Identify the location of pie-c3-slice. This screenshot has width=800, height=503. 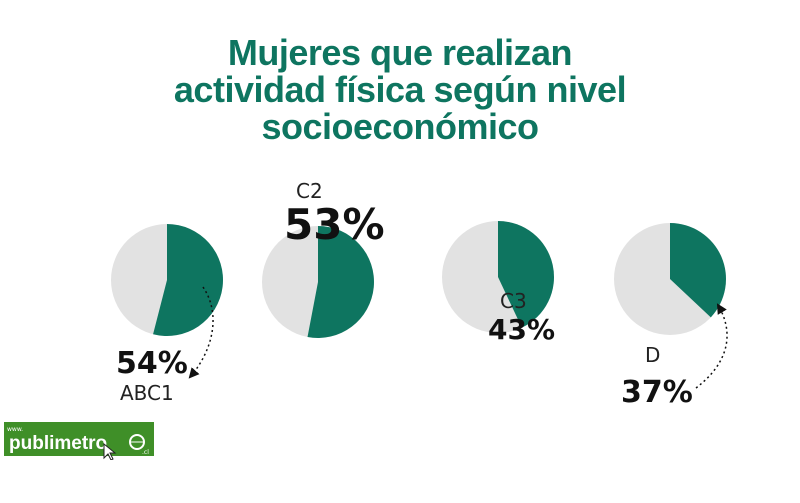
(526, 274).